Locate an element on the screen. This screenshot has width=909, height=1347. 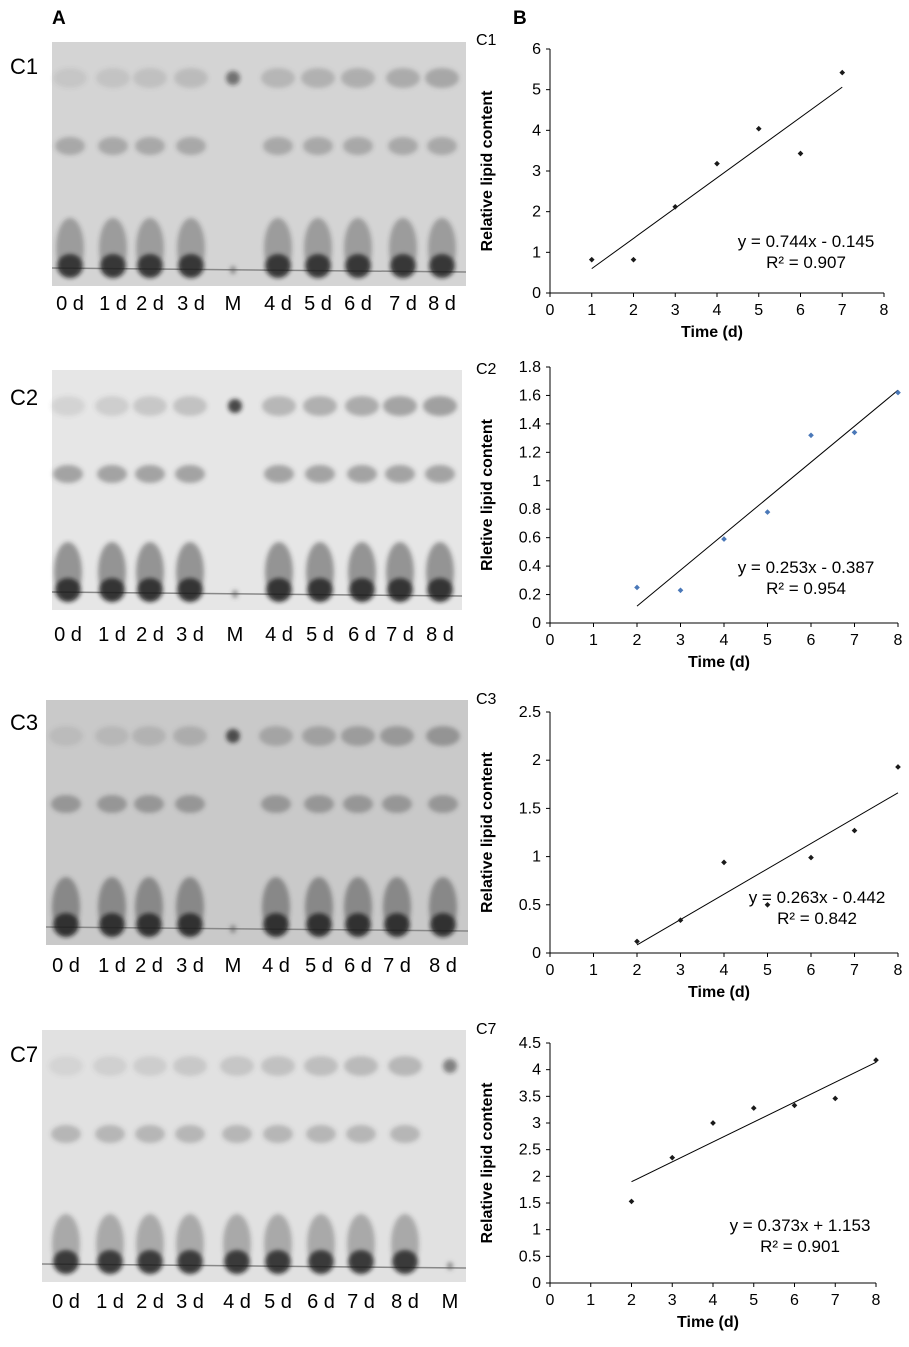
trendline-equation: y = 0.373x + 1.153 is located at coordinates (800, 1225).